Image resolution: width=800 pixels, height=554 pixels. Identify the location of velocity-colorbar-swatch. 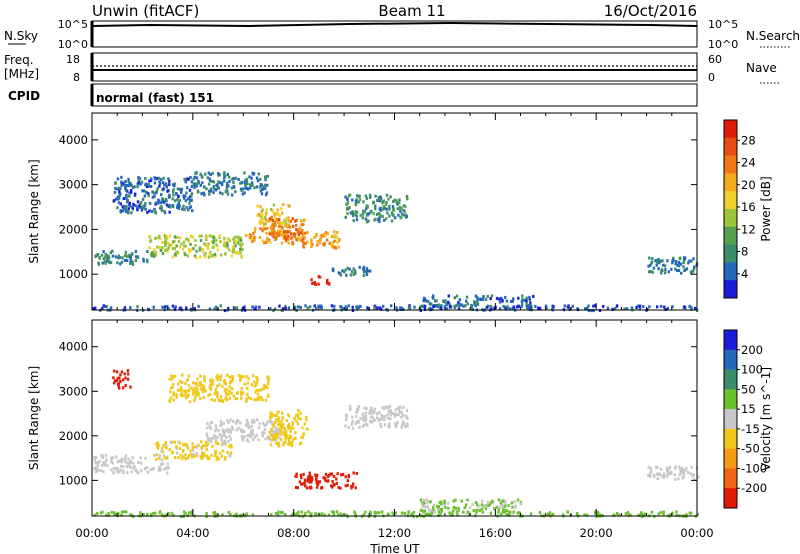
(730, 458).